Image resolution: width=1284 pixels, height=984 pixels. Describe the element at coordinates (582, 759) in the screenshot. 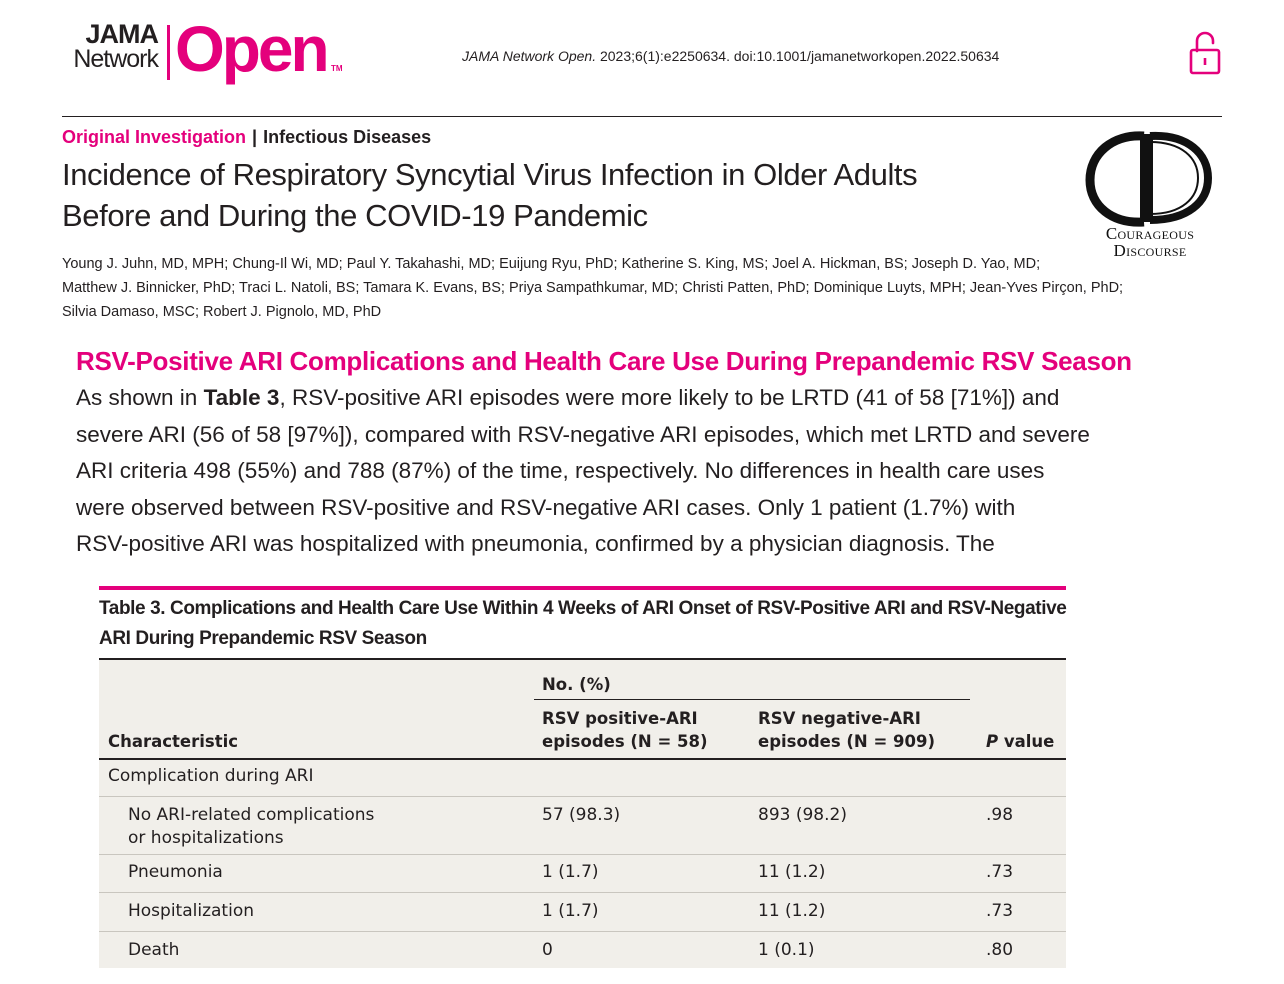

I see `header-bottom-rule` at that location.